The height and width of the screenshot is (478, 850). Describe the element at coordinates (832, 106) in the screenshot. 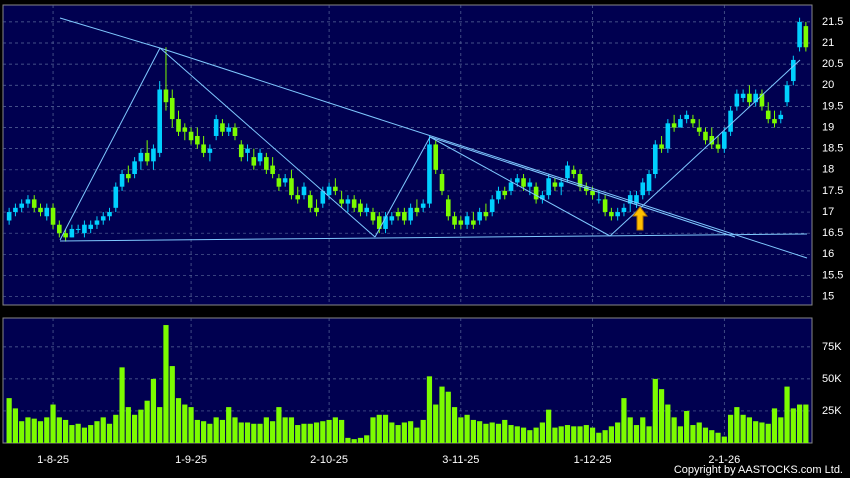

I see `y-tick-label: 19.5` at that location.